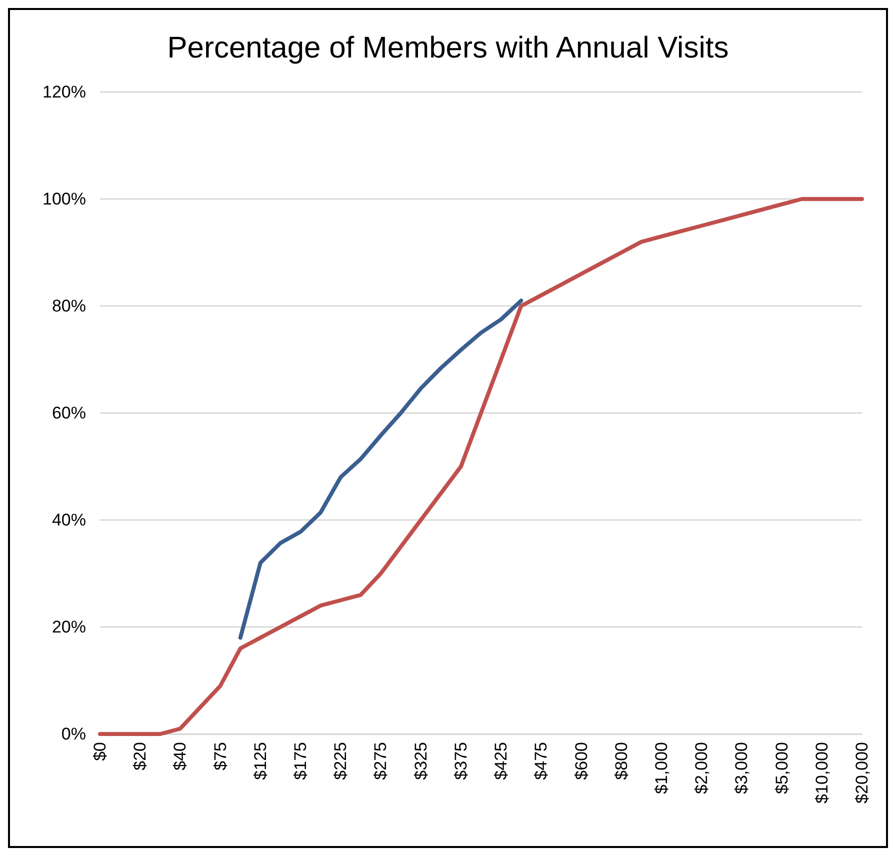 The width and height of the screenshot is (896, 856). I want to click on x-tick-label: $225, so click(340, 761).